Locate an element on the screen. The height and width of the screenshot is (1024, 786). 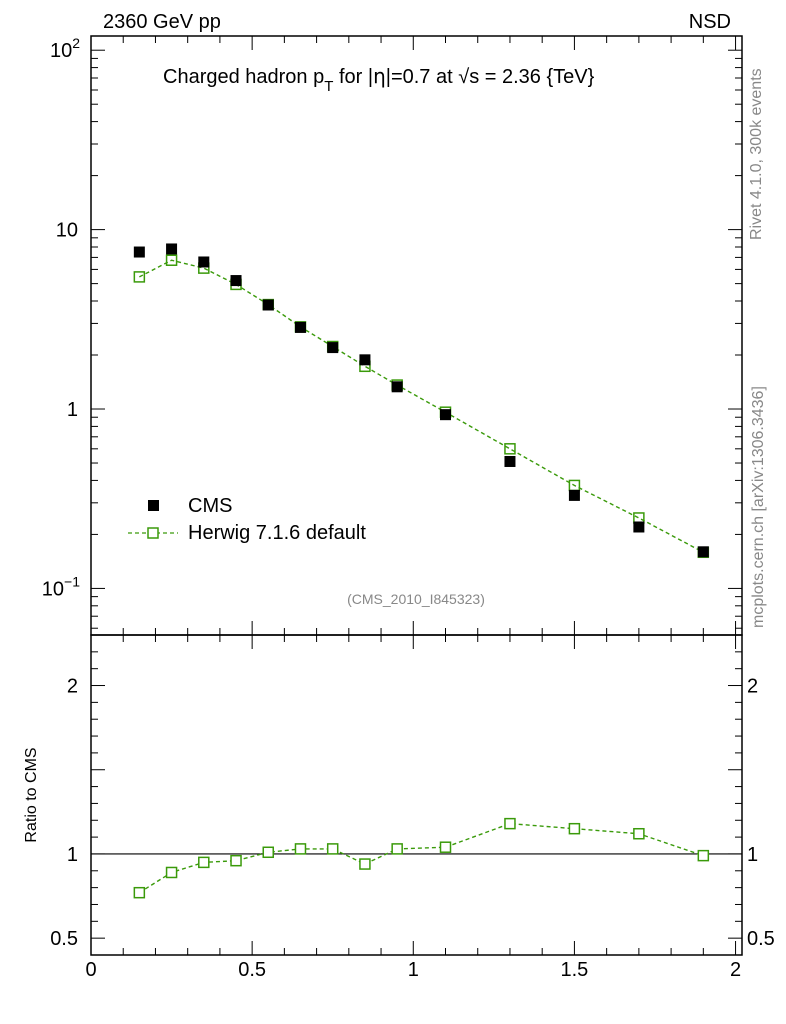
x-tick-label: 1 is located at coordinates (413, 970).